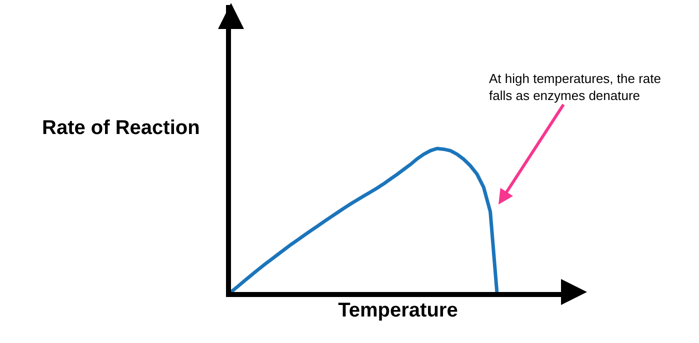  What do you see at coordinates (121, 128) in the screenshot?
I see `y-axis-title: Rate of Reaction` at bounding box center [121, 128].